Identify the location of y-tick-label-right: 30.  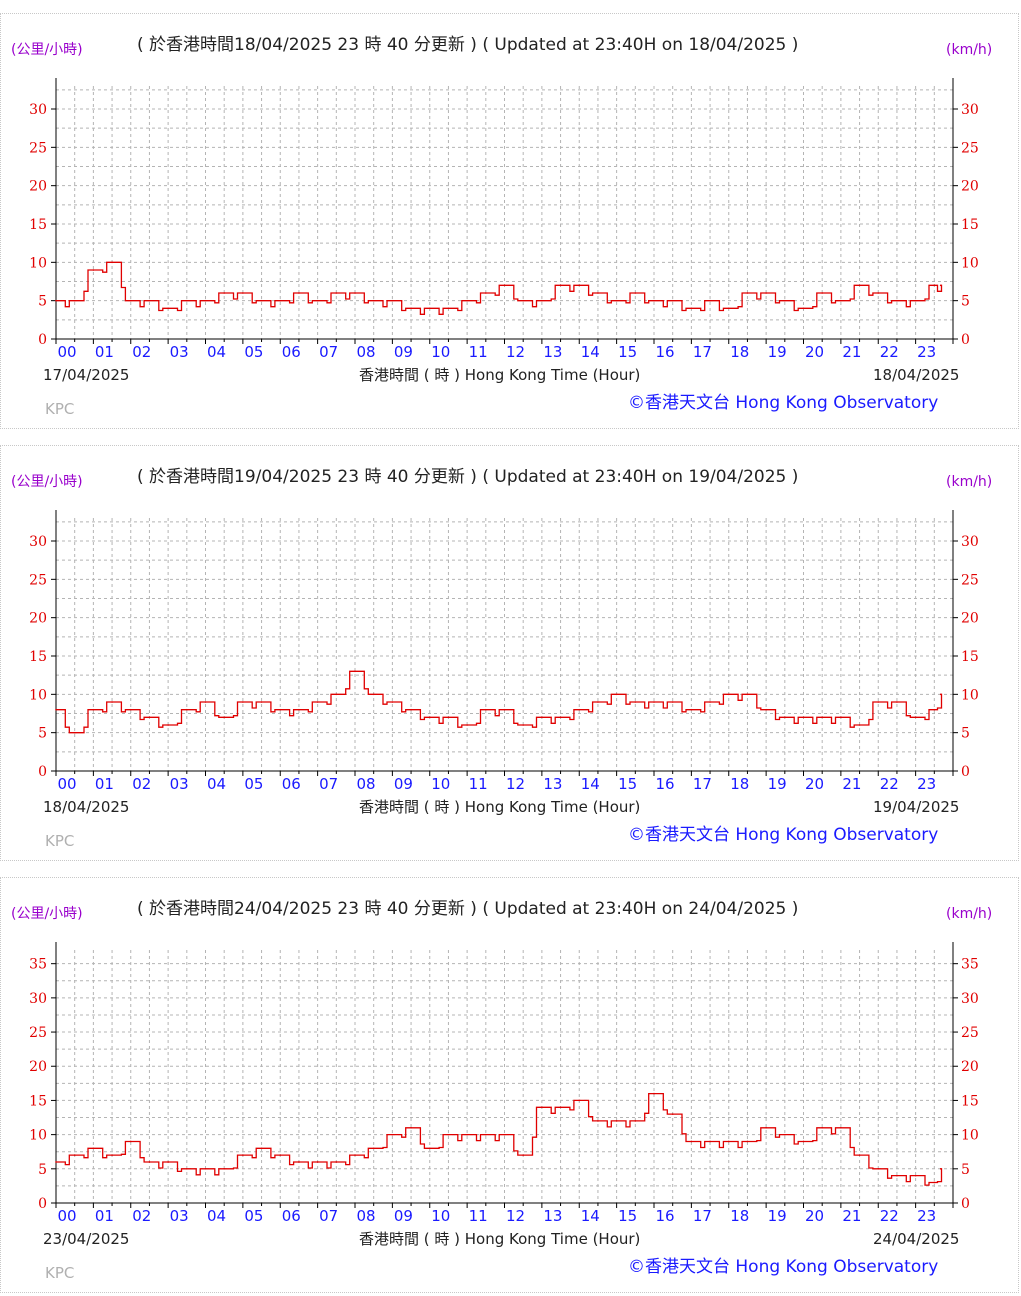
(970, 542).